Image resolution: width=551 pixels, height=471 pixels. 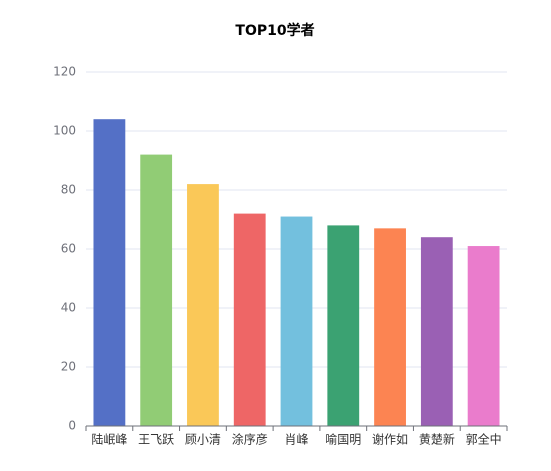 What do you see at coordinates (274, 30) in the screenshot?
I see `chart-title: TOP10学者` at bounding box center [274, 30].